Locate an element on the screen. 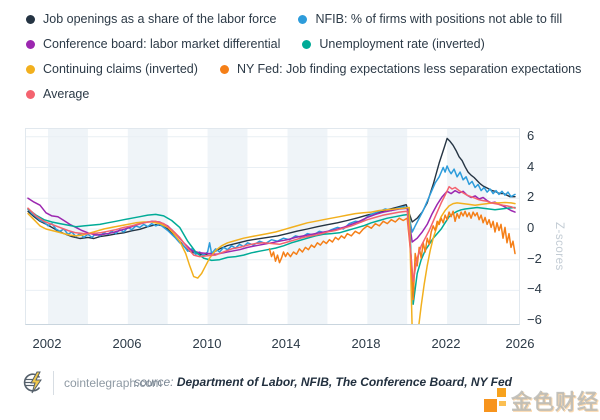 The width and height of the screenshot is (600, 420). legend-item-6: Average is located at coordinates (57, 94).